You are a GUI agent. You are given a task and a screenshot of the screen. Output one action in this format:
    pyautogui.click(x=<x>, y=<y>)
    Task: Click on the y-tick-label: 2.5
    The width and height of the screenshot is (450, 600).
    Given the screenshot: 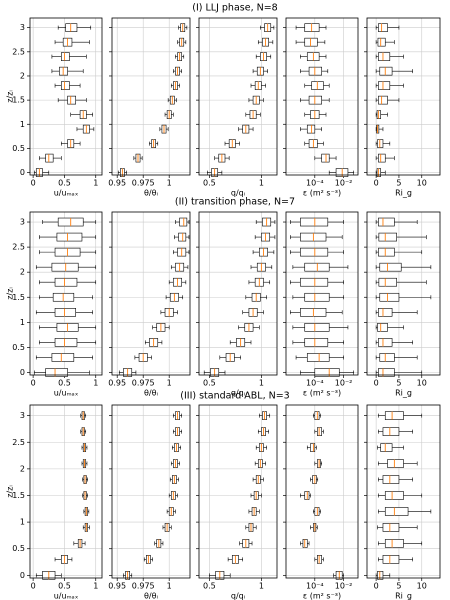 What is the action you would take?
    pyautogui.click(x=18, y=51)
    